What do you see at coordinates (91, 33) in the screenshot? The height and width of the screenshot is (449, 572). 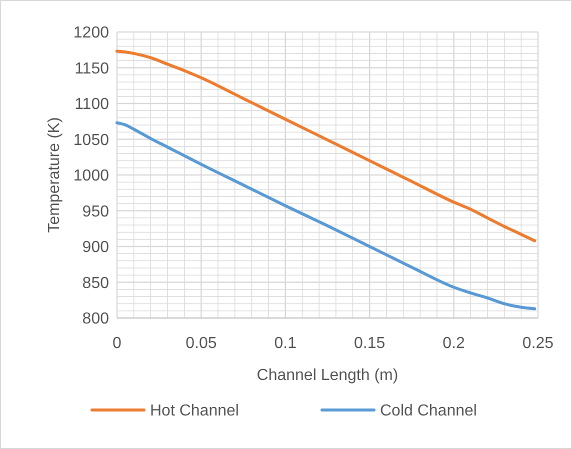 I see `y-tick-label: 1200` at bounding box center [91, 33].